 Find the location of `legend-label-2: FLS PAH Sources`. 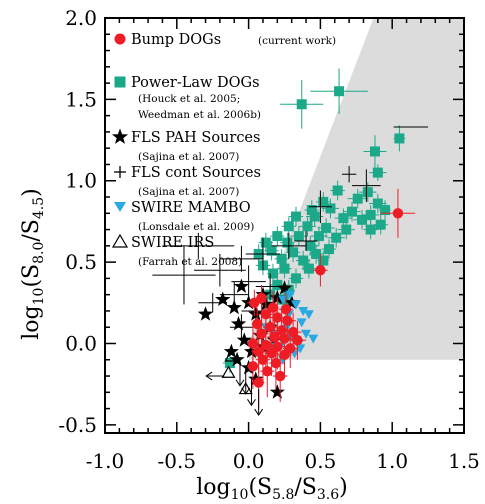

legend-label-2: FLS PAH Sources is located at coordinates (195, 138).